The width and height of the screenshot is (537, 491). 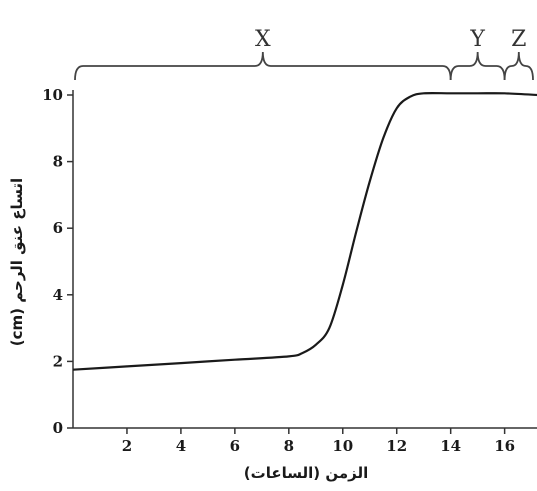 What do you see at coordinates (235, 446) in the screenshot?
I see `x-tick-label: 6` at bounding box center [235, 446].